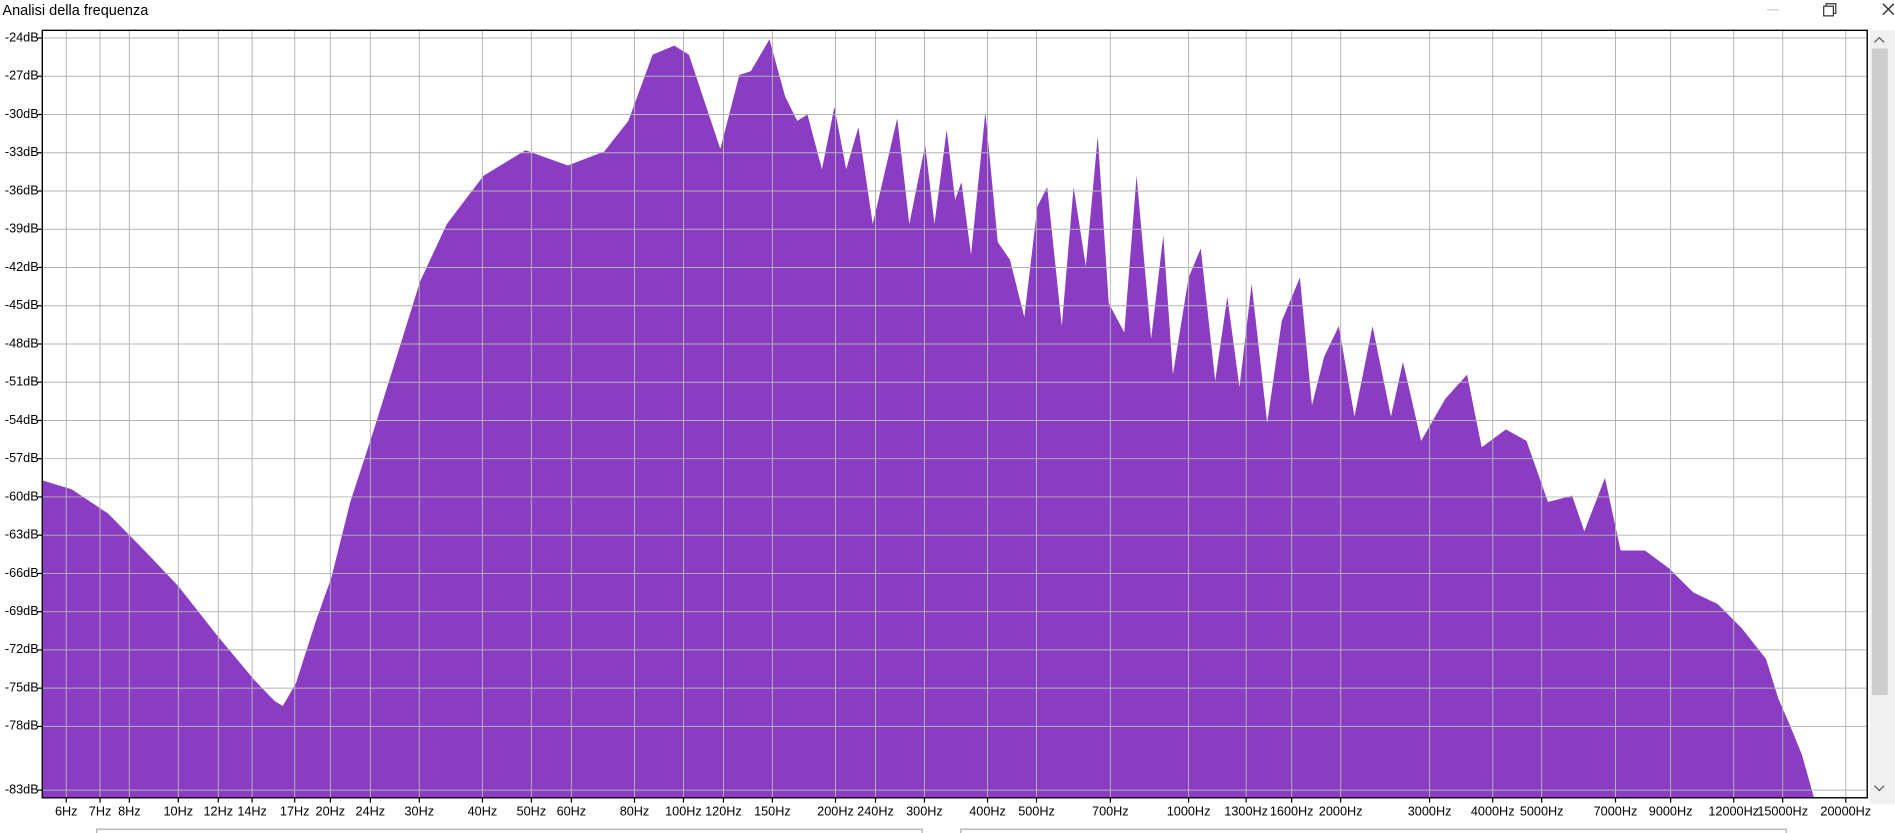  I want to click on x-tick-label: 6Hz, so click(66, 812).